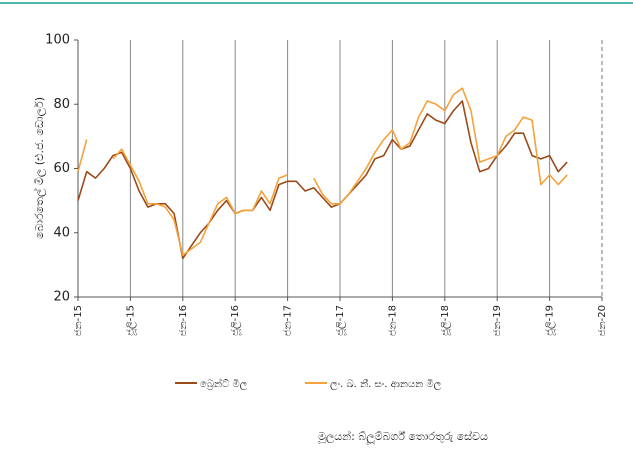 The height and width of the screenshot is (453, 633). I want to click on x-tick-label: ජන-16, so click(183, 320).